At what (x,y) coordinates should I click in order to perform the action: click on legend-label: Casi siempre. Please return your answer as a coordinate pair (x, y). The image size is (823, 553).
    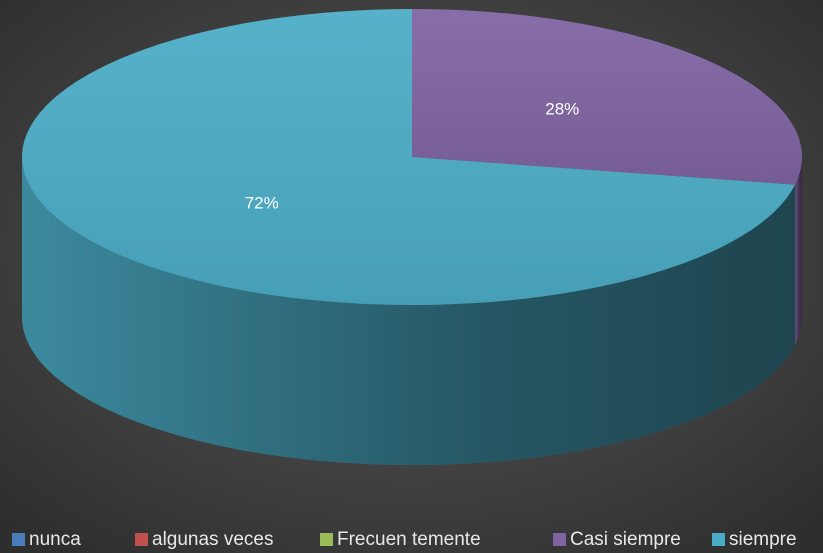
    Looking at the image, I should click on (625, 539).